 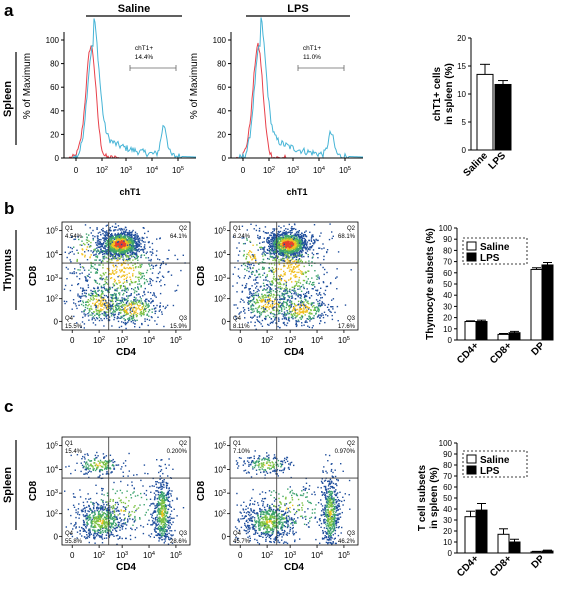 What do you see at coordinates (461, 38) in the screenshot?
I see `bar-y-tick-label: 20` at bounding box center [461, 38].